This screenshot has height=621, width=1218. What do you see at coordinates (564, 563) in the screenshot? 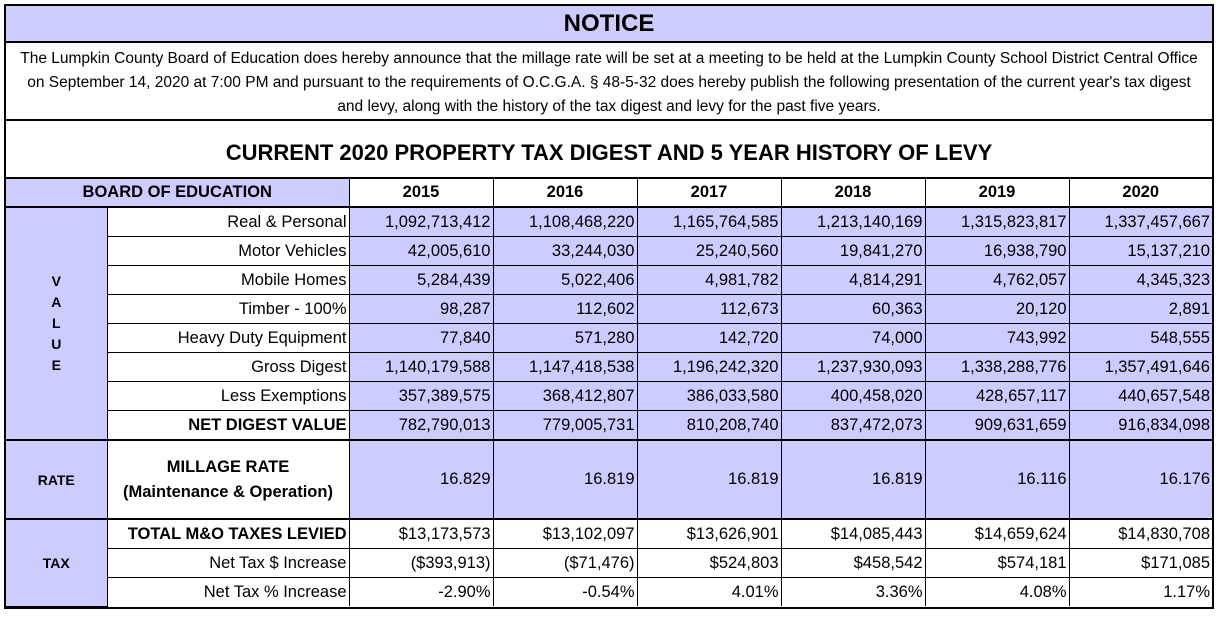
I see `tax-cell: ($71,476)` at bounding box center [564, 563].